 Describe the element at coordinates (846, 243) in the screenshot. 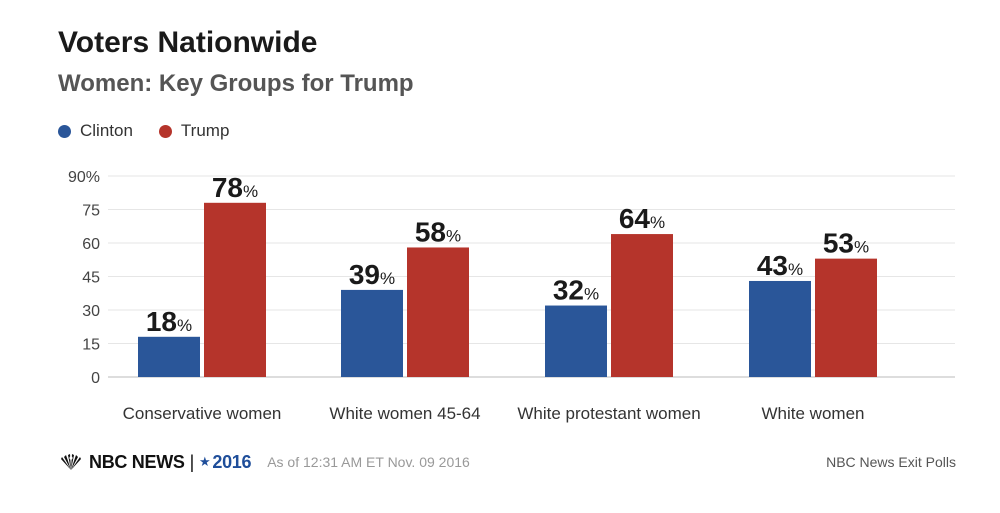

I see `data-label: 53%` at that location.